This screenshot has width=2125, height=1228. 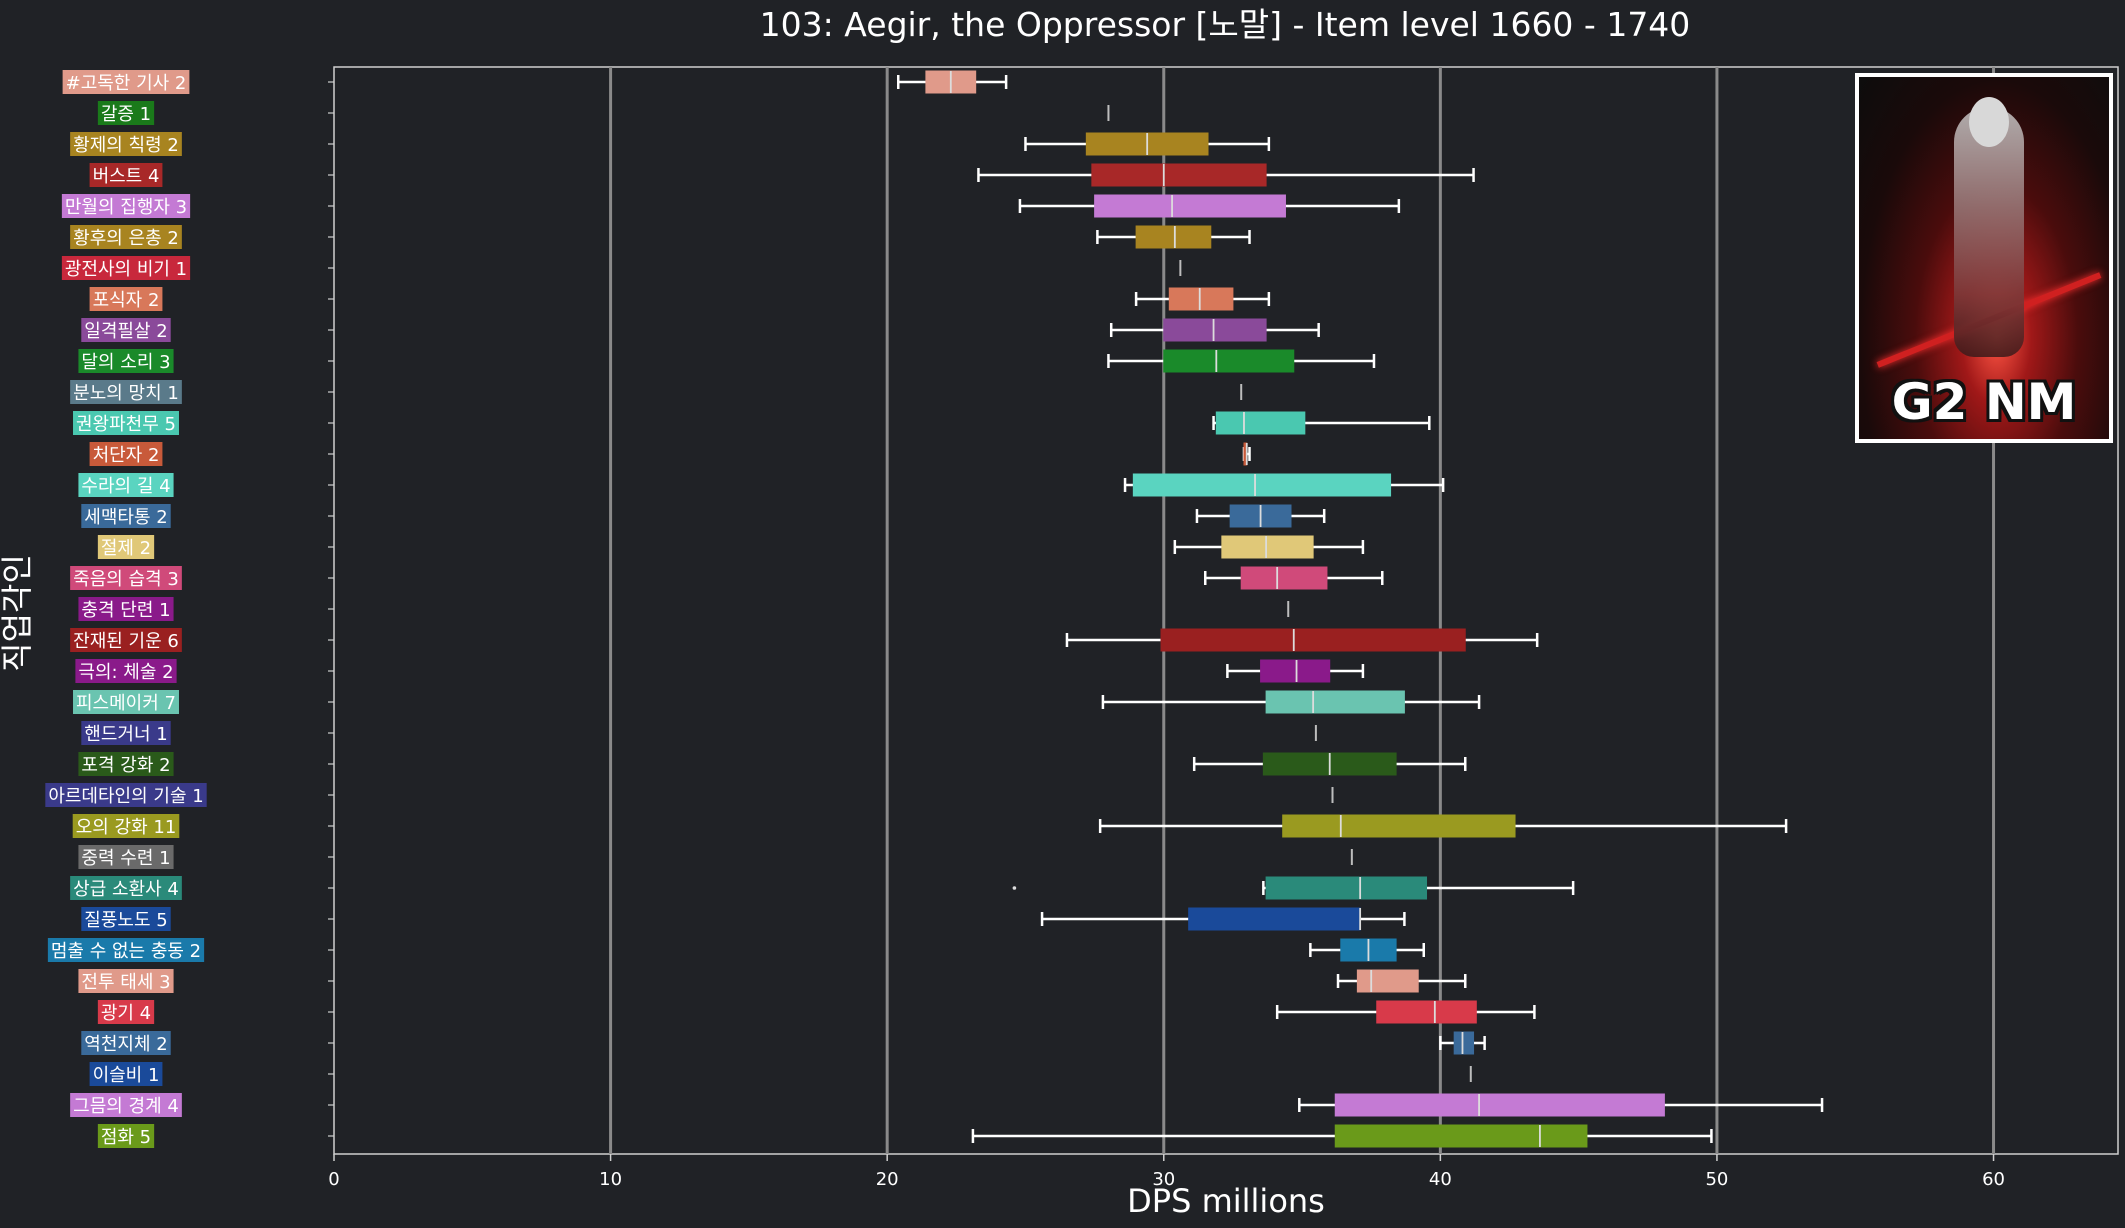 I want to click on category-label-23: 아르데타인의 기술 1, so click(x=126, y=795).